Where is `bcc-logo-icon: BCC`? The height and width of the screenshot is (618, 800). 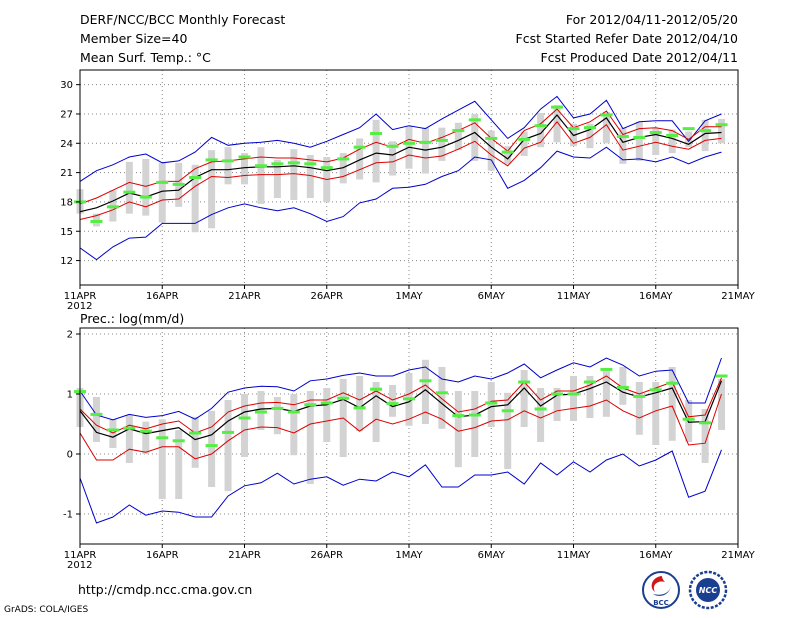
bcc-logo-icon: BCC is located at coordinates (661, 590).